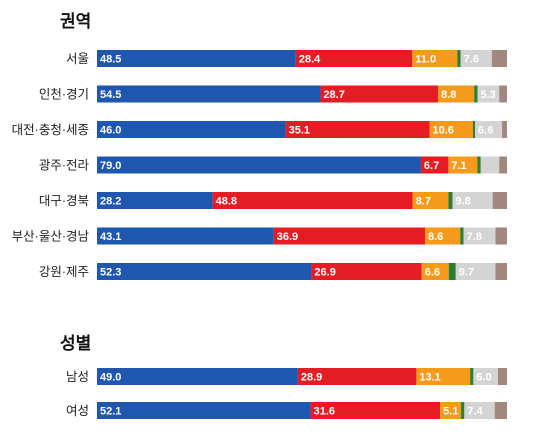  What do you see at coordinates (77, 377) in the screenshot?
I see `row-label: 남성` at bounding box center [77, 377].